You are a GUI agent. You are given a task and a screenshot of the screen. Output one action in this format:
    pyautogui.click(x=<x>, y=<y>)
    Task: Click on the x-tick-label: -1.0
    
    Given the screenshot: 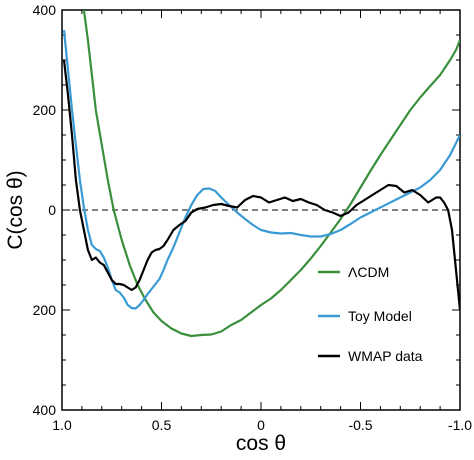 What is the action you would take?
    pyautogui.click(x=460, y=425)
    